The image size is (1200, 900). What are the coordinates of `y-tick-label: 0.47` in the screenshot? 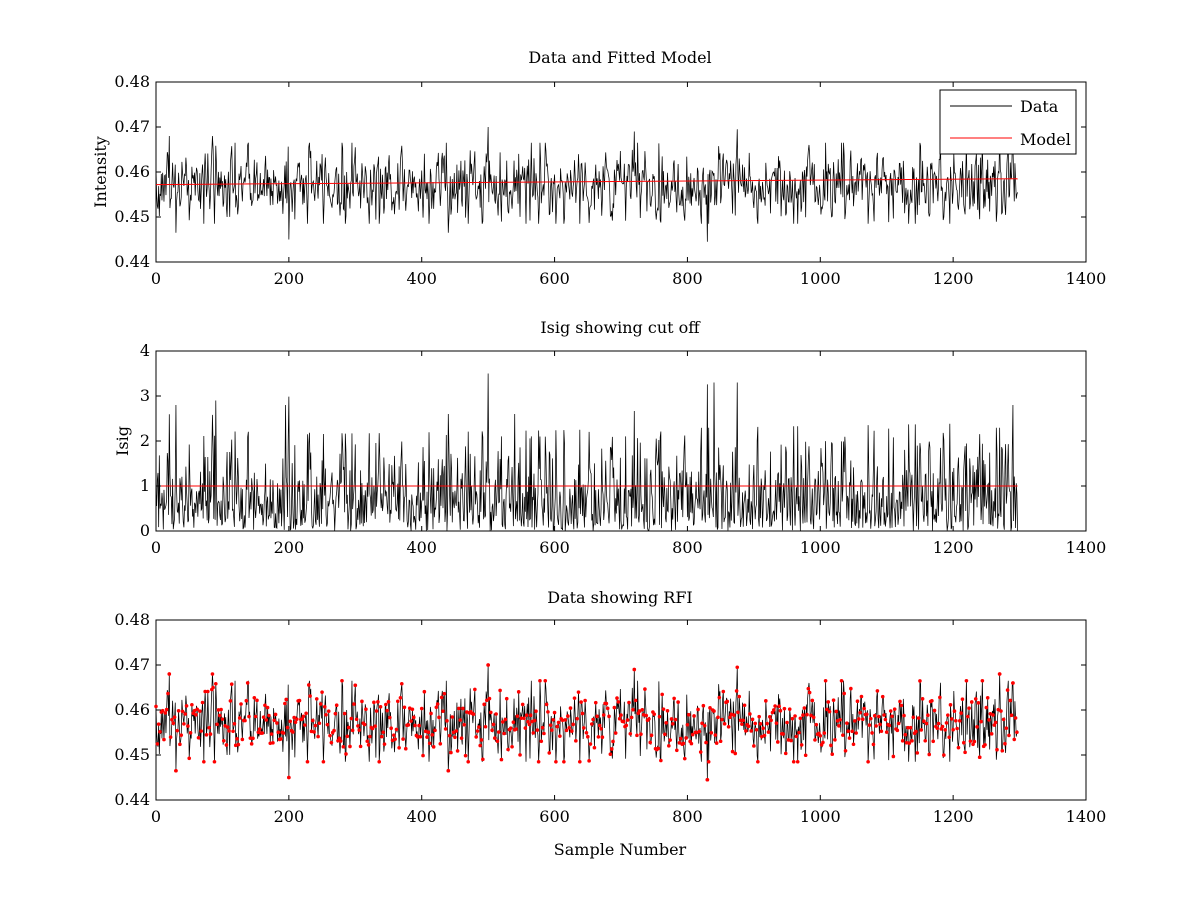 It's located at (132, 664).